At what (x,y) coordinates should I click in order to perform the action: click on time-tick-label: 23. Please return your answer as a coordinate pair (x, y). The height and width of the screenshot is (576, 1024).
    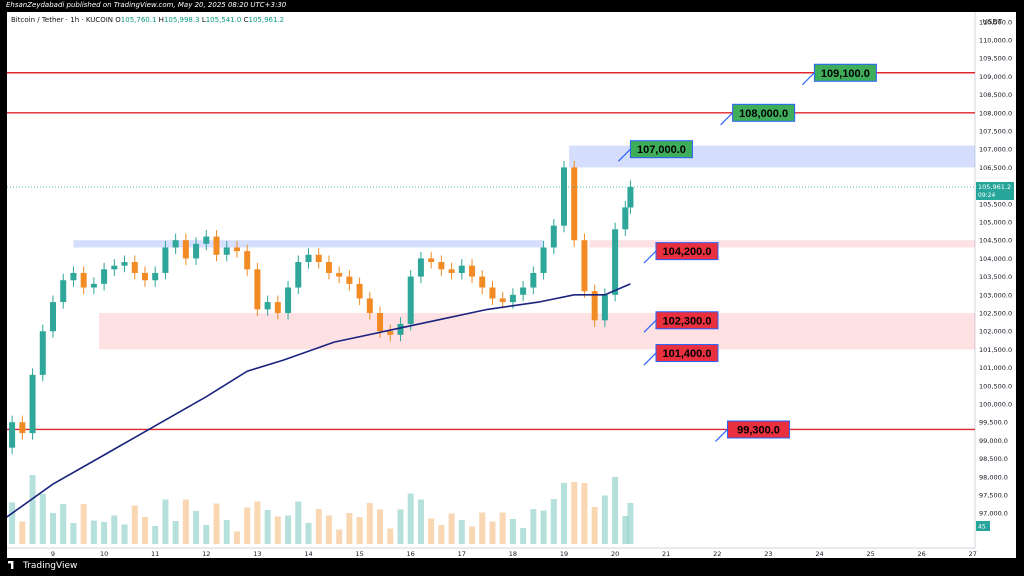
    Looking at the image, I should click on (768, 554).